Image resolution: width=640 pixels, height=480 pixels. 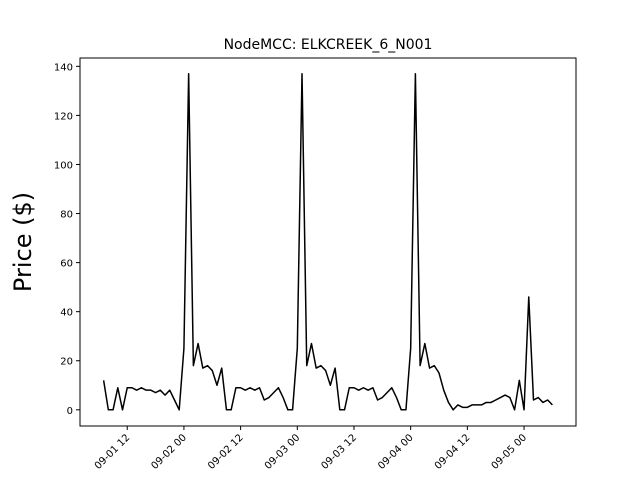 What do you see at coordinates (70, 411) in the screenshot?
I see `y-tick-label: 0` at bounding box center [70, 411].